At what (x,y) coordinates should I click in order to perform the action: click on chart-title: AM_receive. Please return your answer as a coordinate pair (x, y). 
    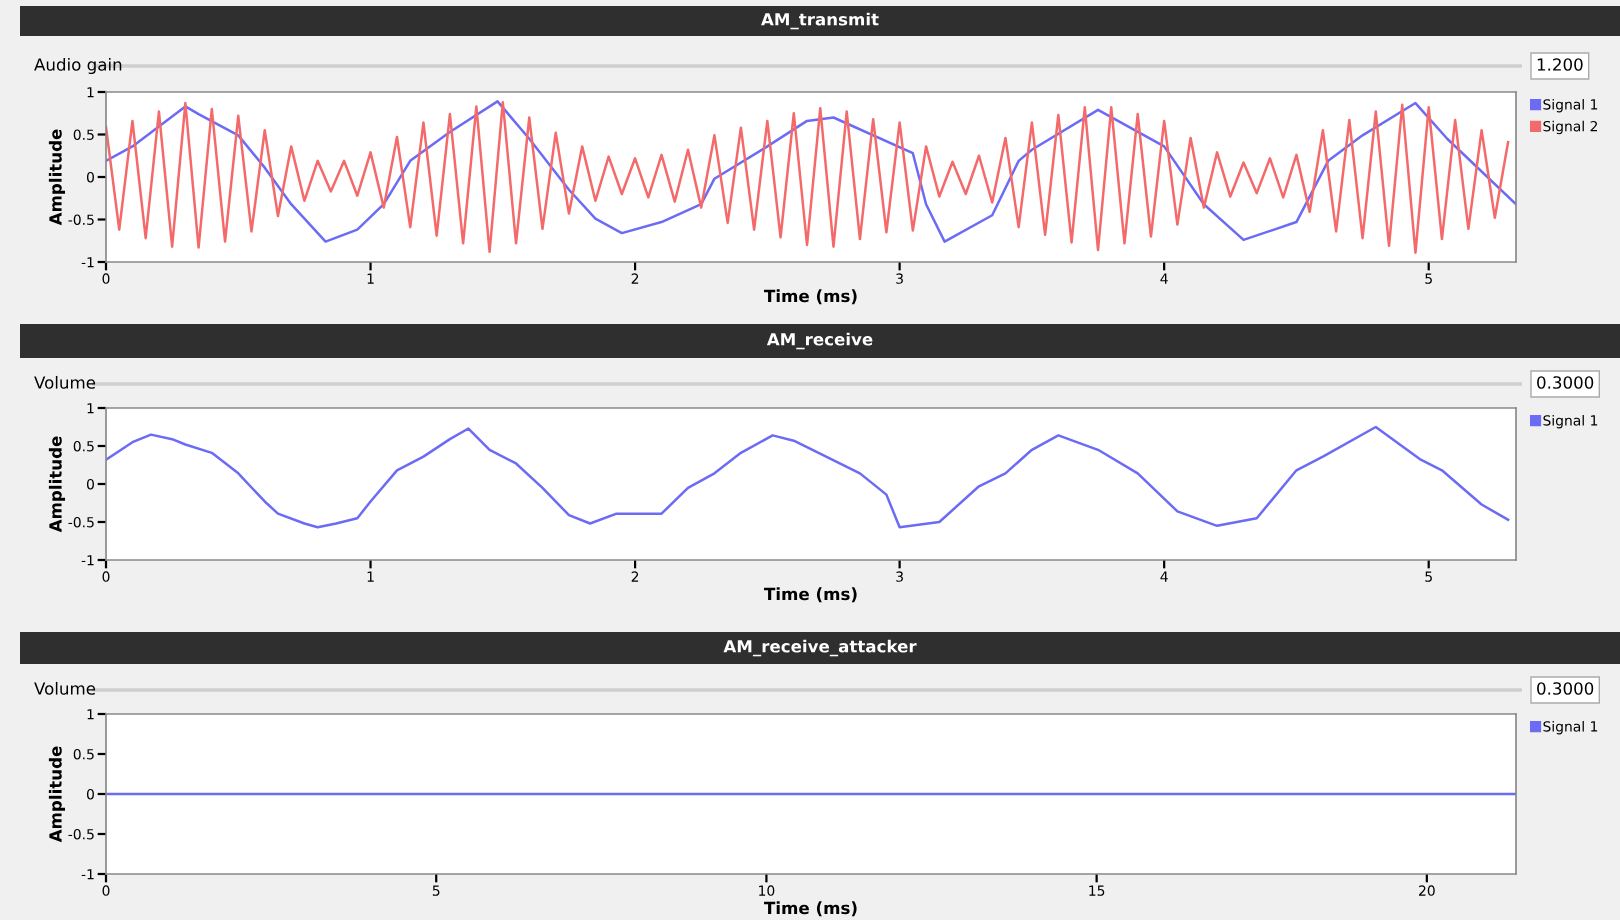
    Looking at the image, I should click on (819, 341).